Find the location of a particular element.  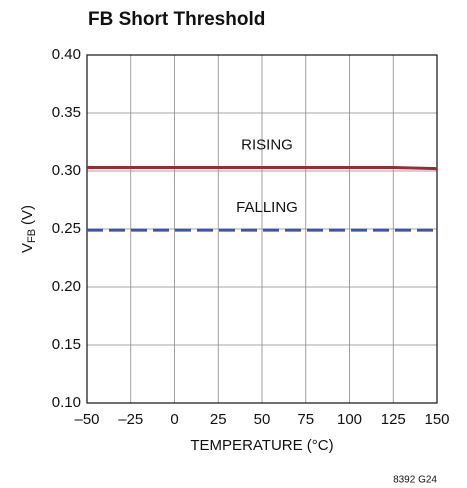

y-tick-label: 0.15 is located at coordinates (66, 344).